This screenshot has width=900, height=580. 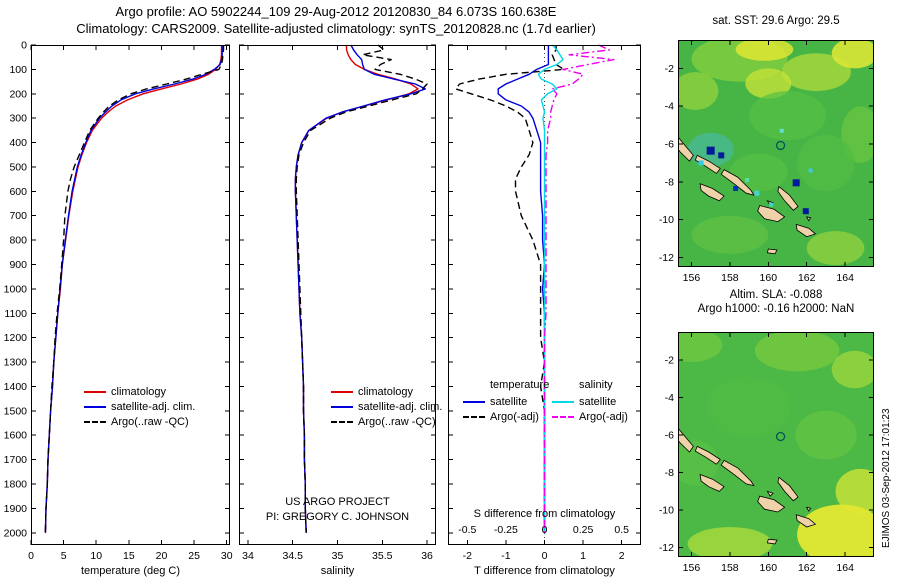 What do you see at coordinates (16, 363) in the screenshot?
I see `y-tick-label: 1300` at bounding box center [16, 363].